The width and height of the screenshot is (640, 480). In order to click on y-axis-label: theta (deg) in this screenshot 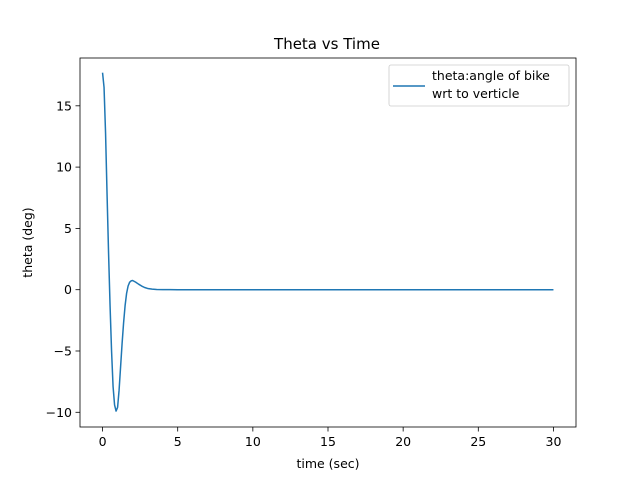, I will do `click(27, 242)`.